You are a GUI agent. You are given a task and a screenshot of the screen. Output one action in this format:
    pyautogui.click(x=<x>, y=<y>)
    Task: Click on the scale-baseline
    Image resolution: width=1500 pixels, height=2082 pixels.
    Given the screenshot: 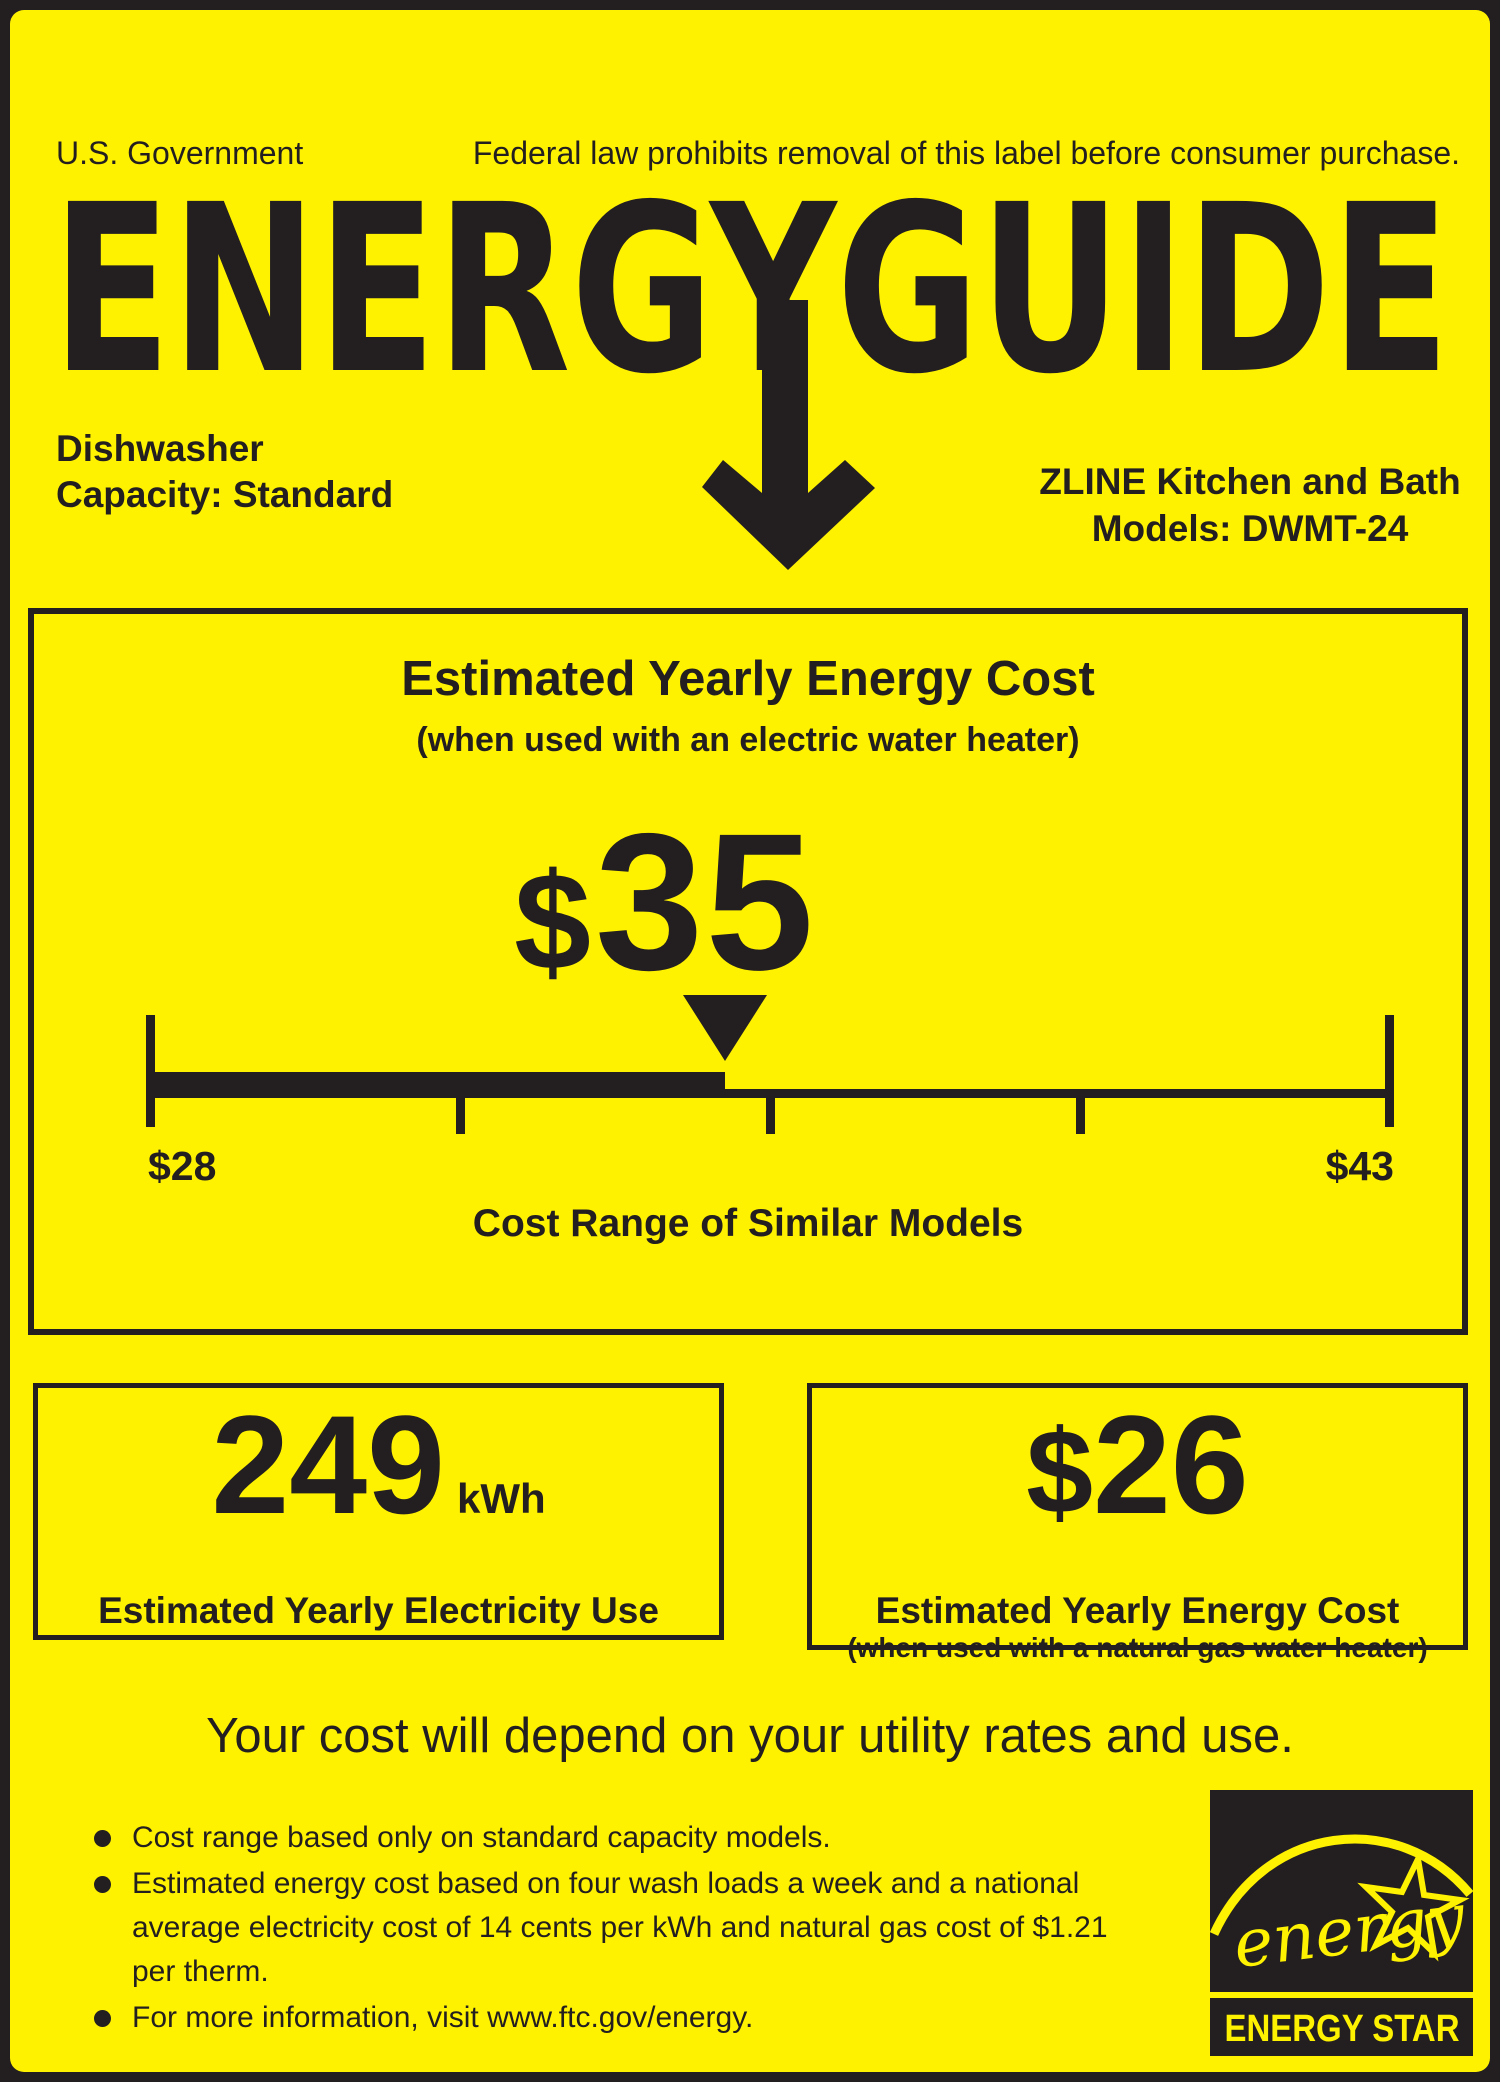 What is the action you would take?
    pyautogui.click(x=770, y=1093)
    